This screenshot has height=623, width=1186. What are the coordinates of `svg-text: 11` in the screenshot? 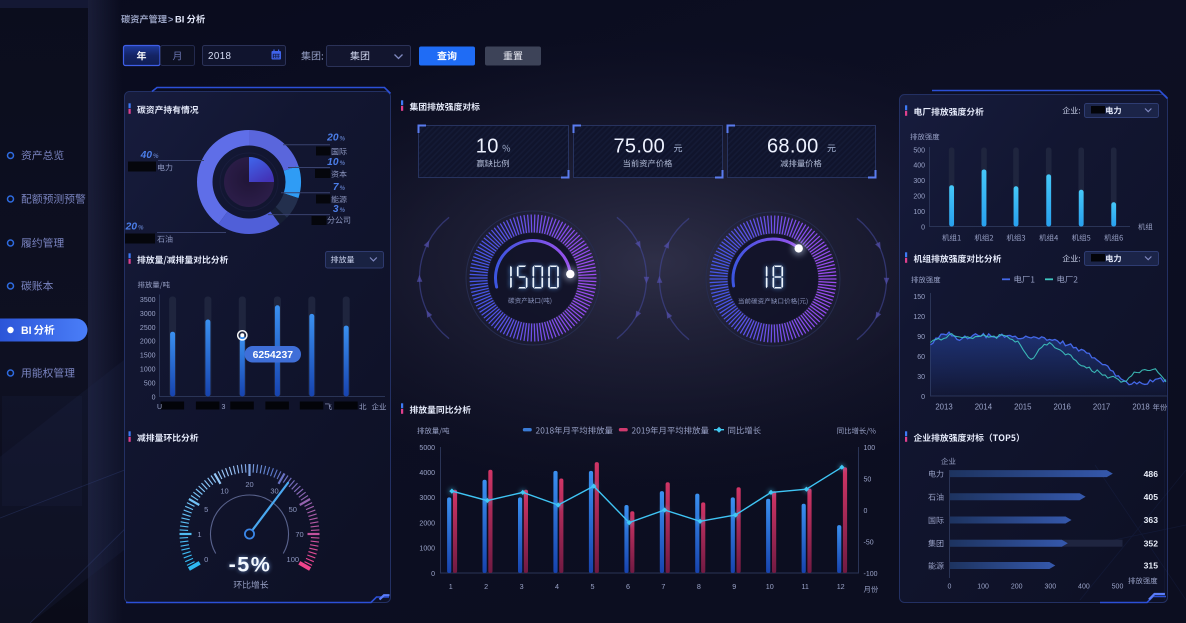 It's located at (804, 586).